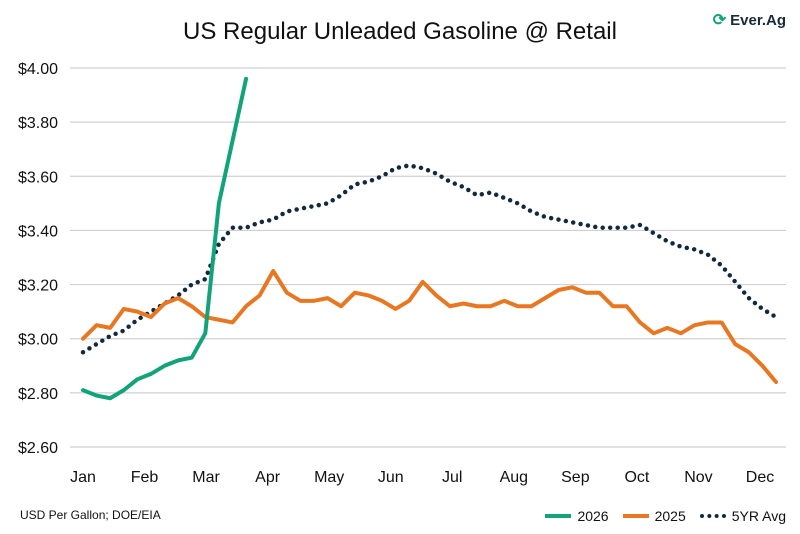 Image resolution: width=800 pixels, height=534 pixels. Describe the element at coordinates (206, 477) in the screenshot. I see `x-tick-label: Mar` at that location.